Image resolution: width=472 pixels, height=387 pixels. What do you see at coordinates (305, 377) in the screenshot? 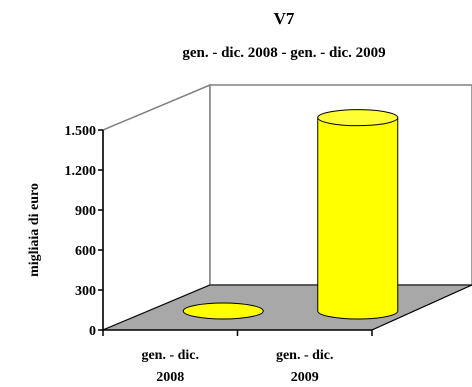
I see `x-tick-label: 2009` at bounding box center [305, 377].